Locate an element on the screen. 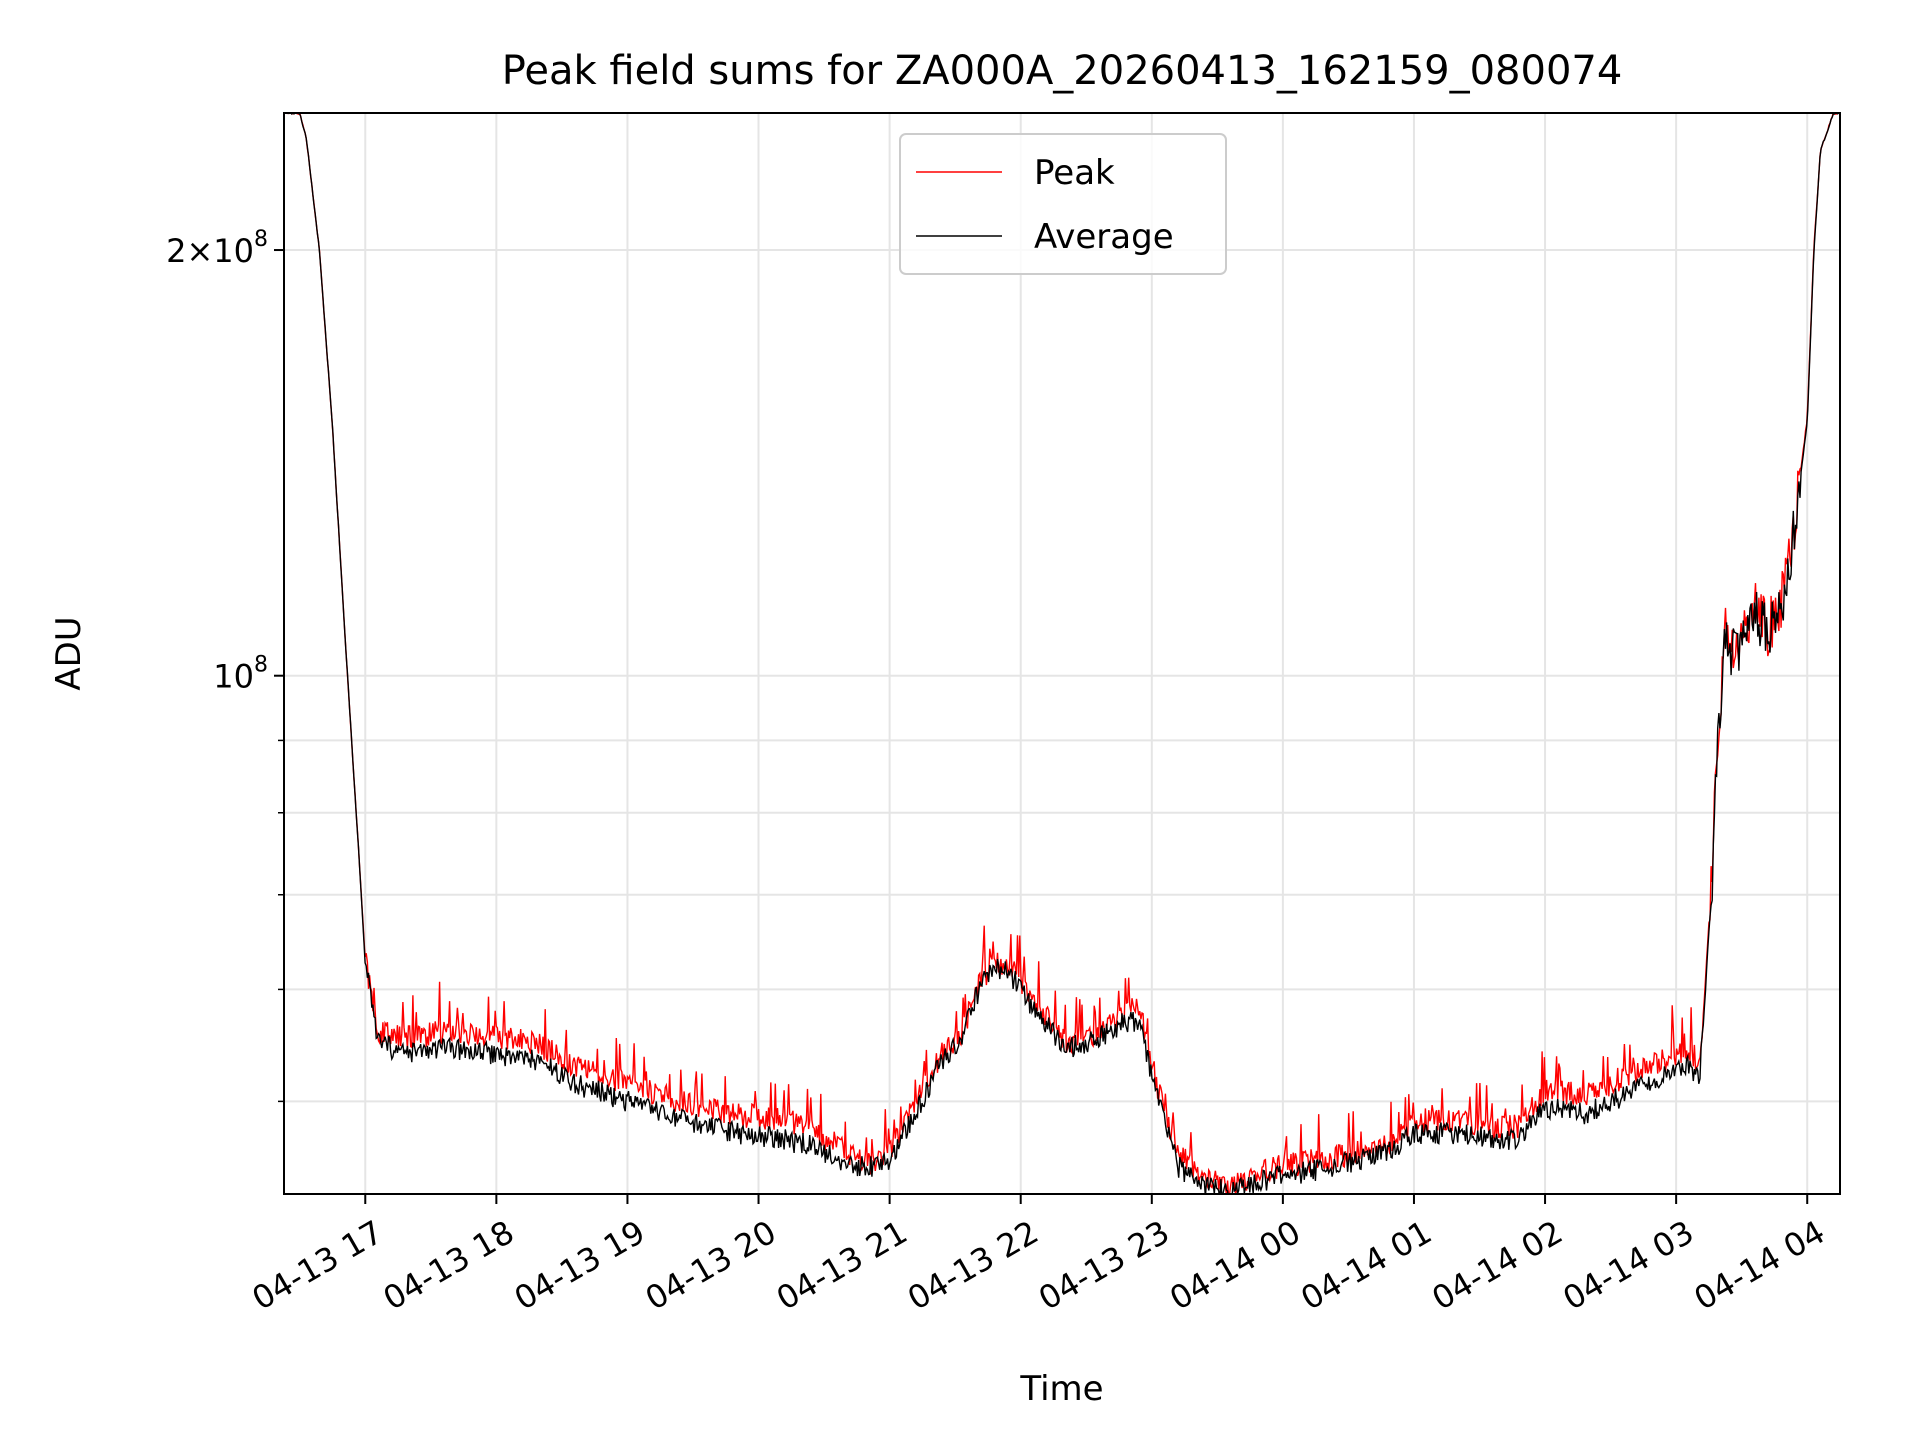 The width and height of the screenshot is (1920, 1440). legend: Peak Average is located at coordinates (1063, 204).